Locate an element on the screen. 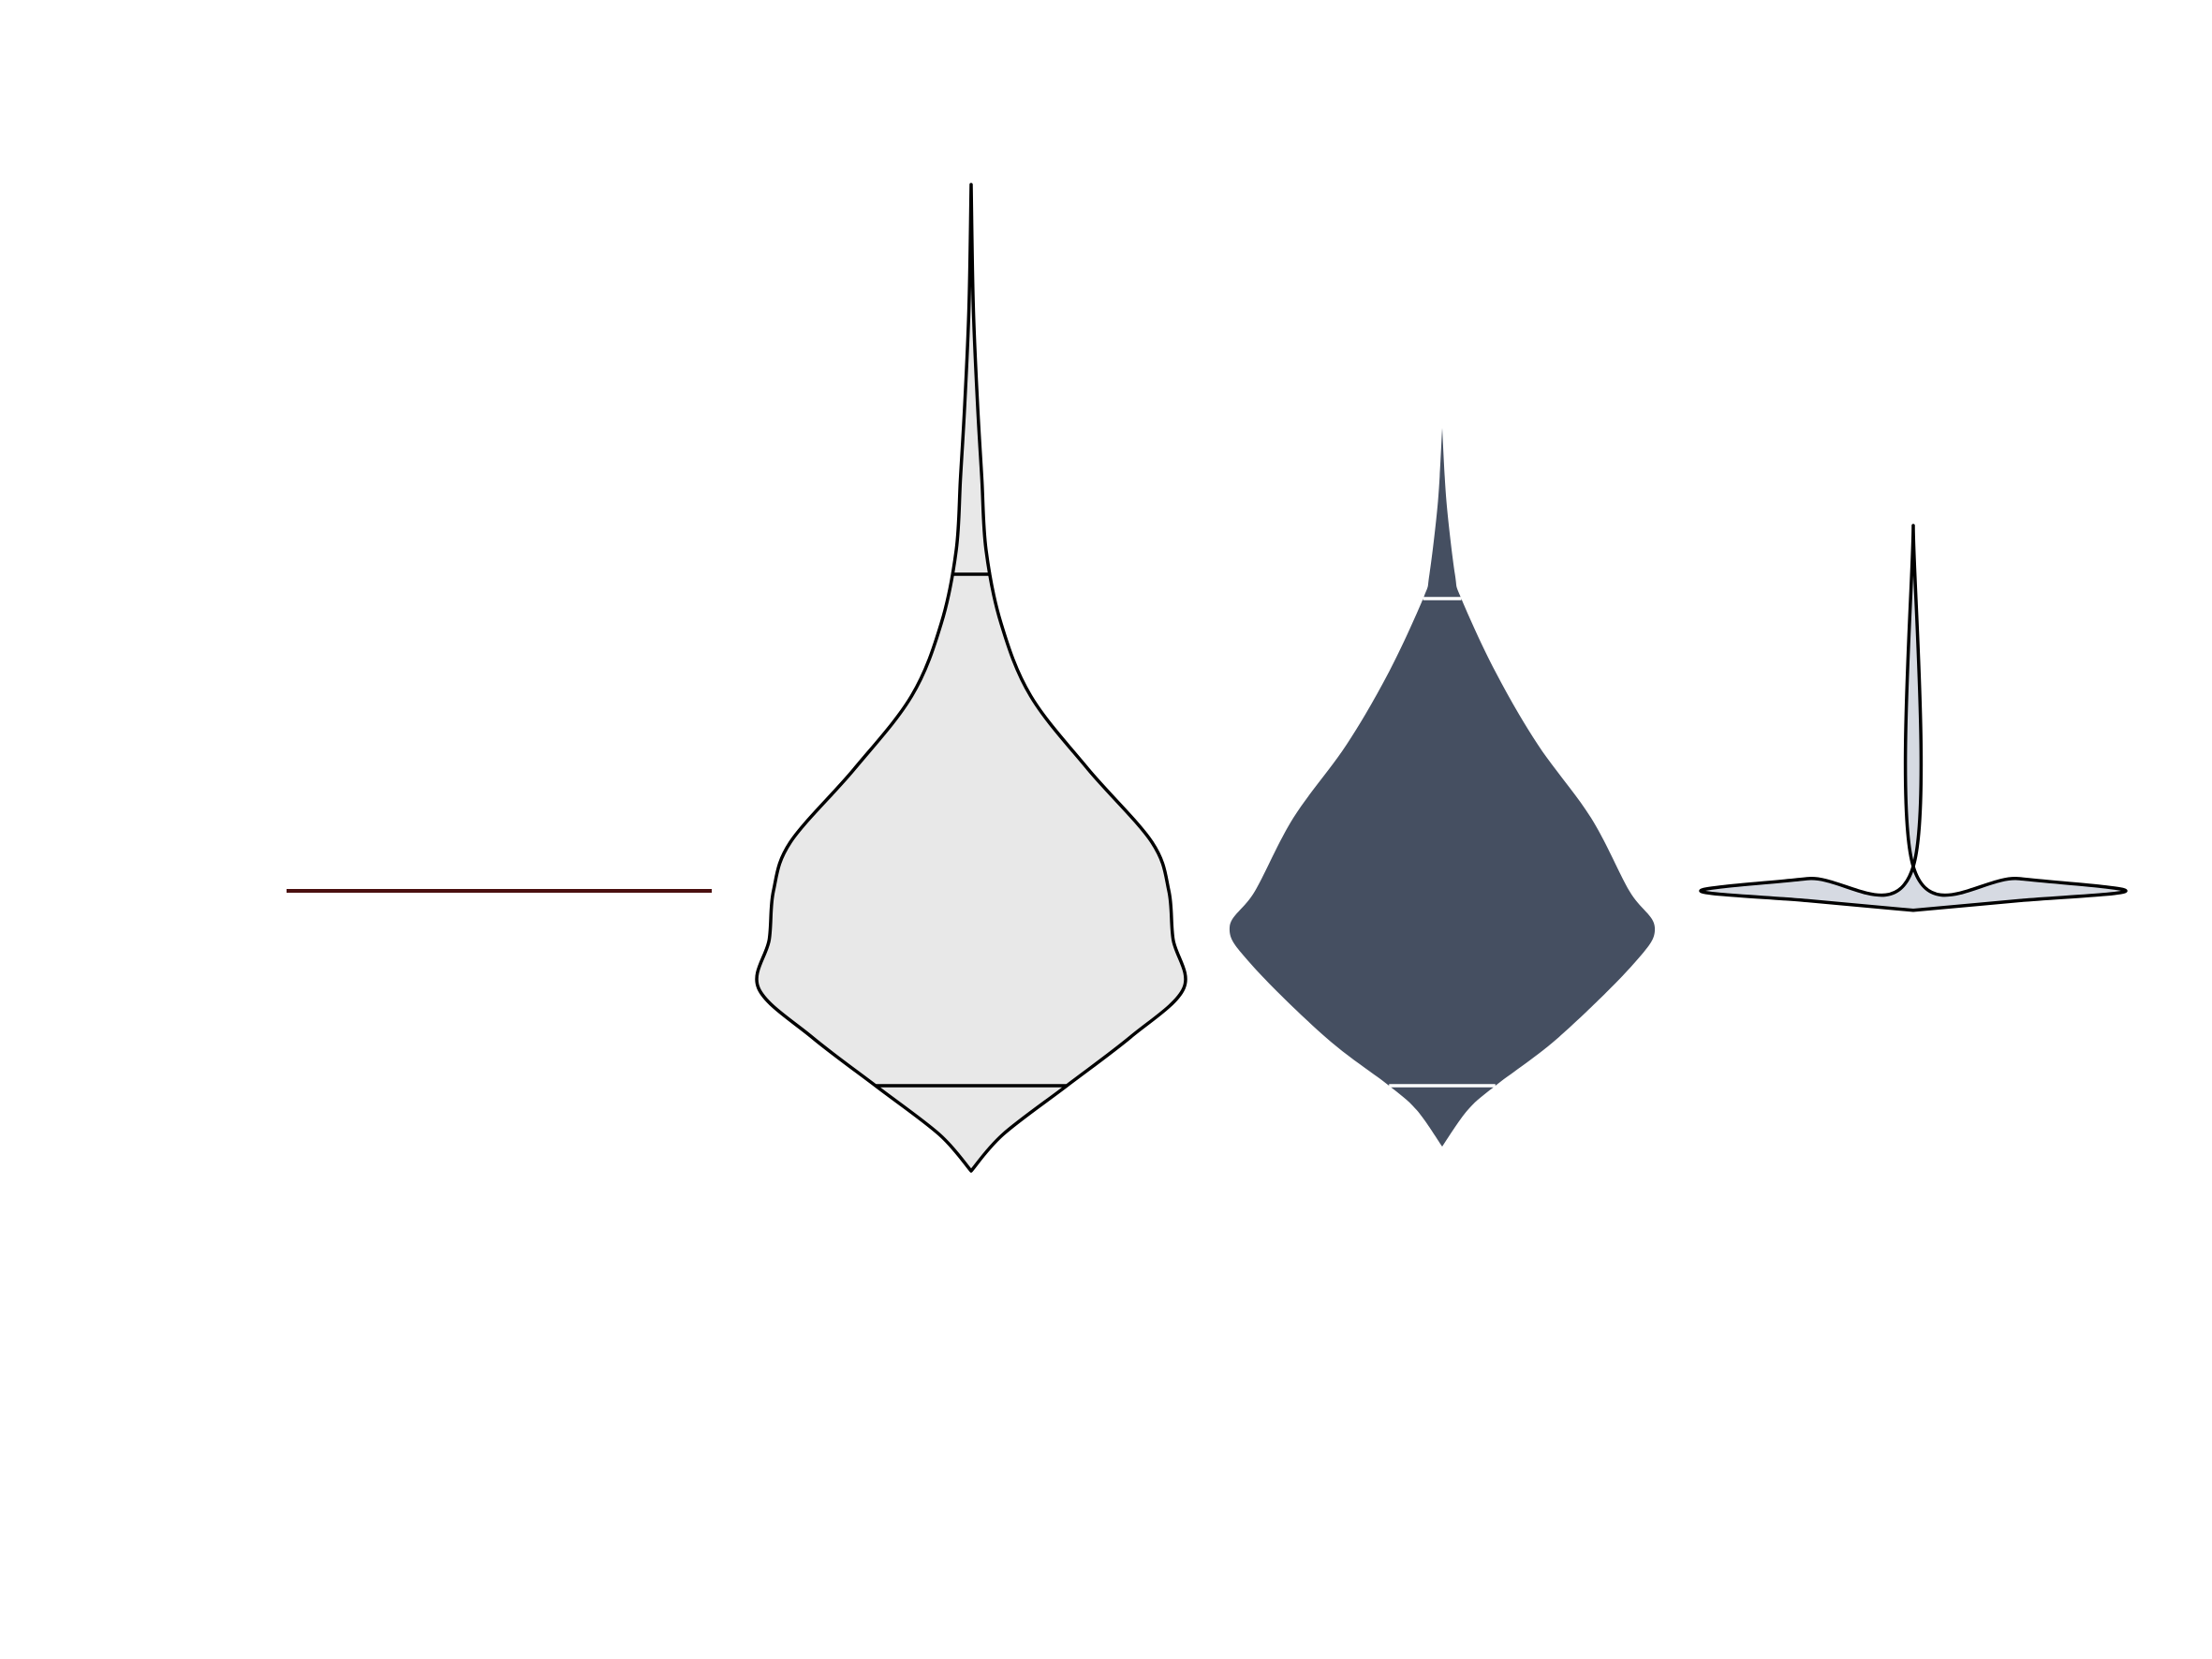 The image size is (2212, 1659). violin-4-body is located at coordinates (1914, 719).